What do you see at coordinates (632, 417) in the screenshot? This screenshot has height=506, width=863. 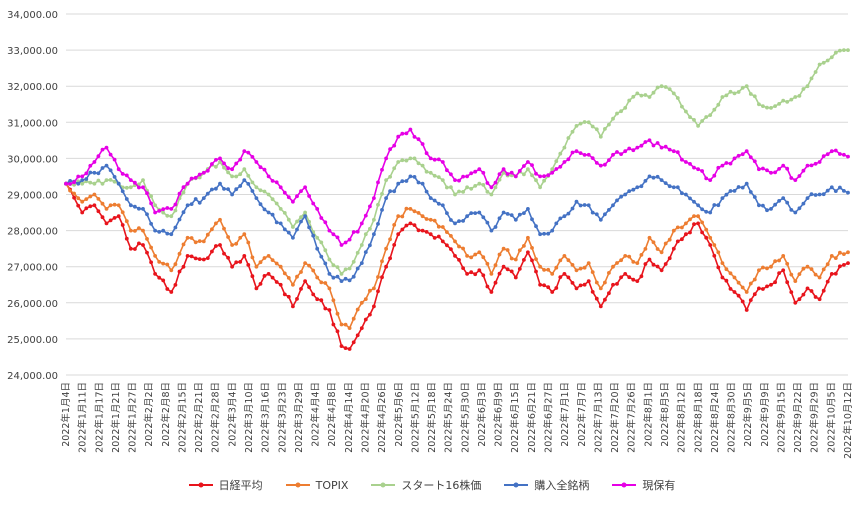 I see `x-tick-label: 2022年7月26日` at bounding box center [632, 417].